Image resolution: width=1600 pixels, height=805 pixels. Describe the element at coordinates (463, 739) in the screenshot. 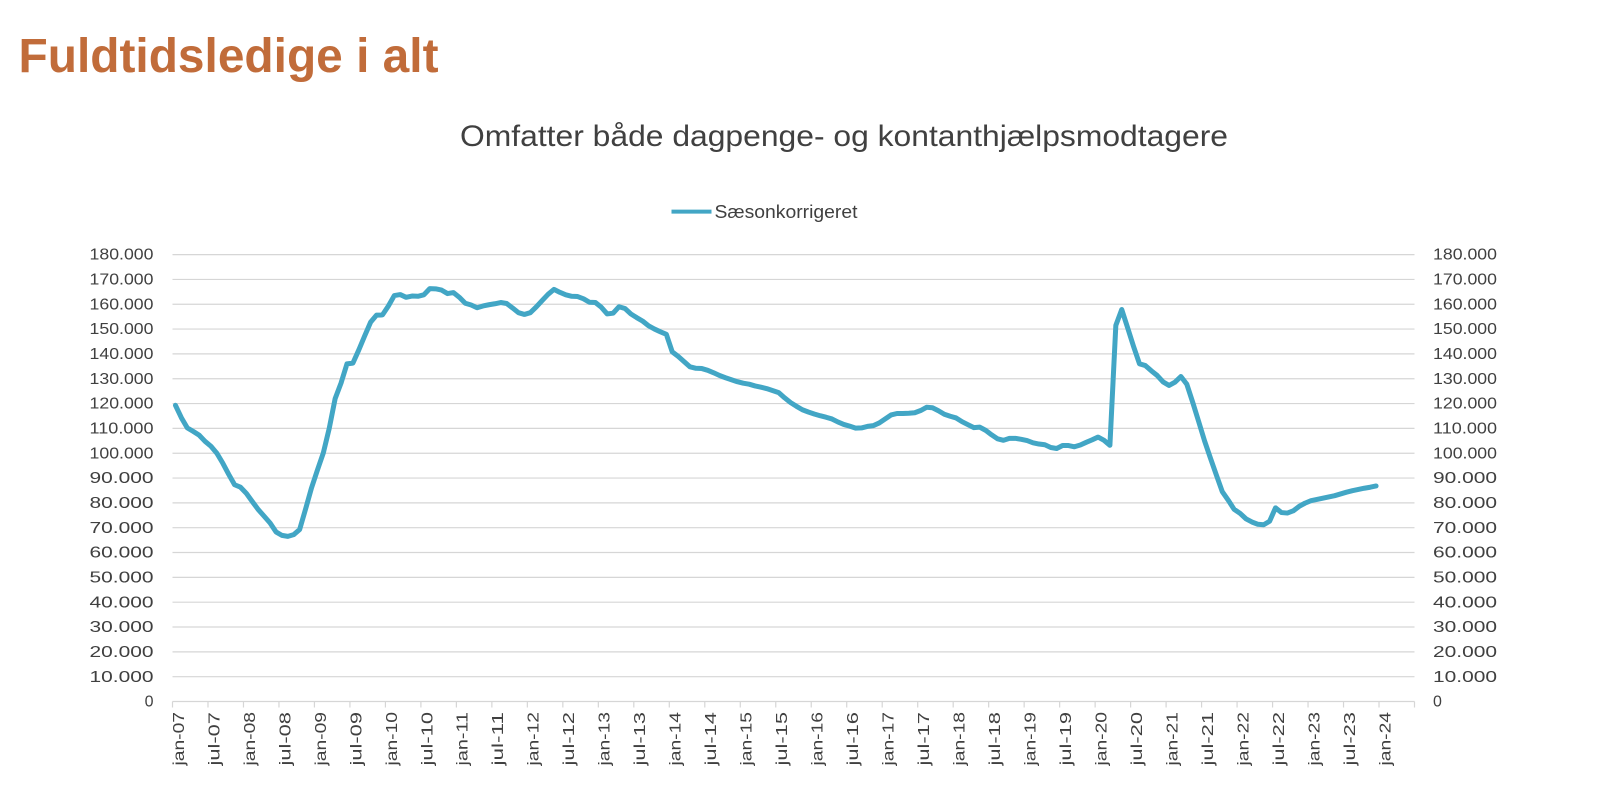

I see `svg-text: jan-11` at that location.